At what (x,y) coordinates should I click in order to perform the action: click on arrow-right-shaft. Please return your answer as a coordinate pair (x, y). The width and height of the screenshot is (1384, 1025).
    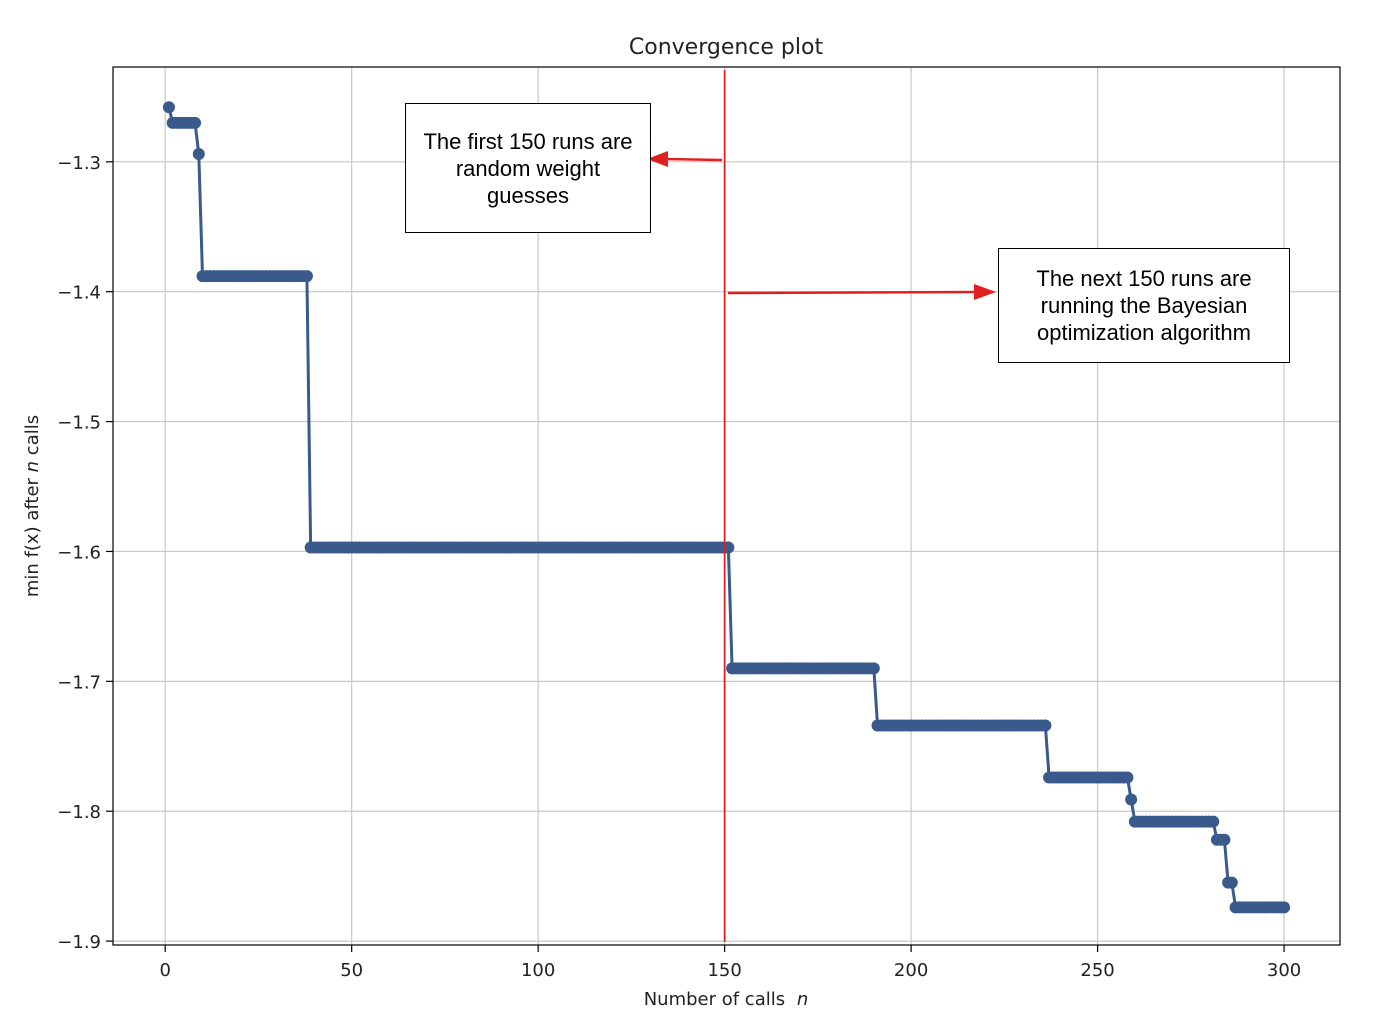
    Looking at the image, I should click on (851, 292).